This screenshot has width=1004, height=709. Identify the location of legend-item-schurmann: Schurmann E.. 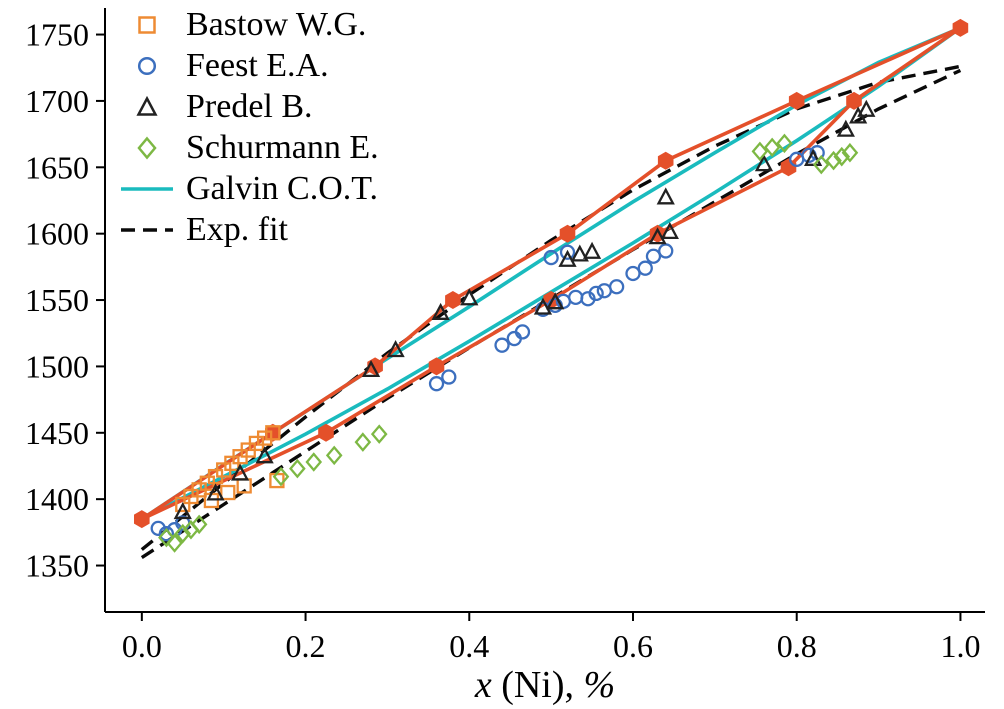
(247, 147).